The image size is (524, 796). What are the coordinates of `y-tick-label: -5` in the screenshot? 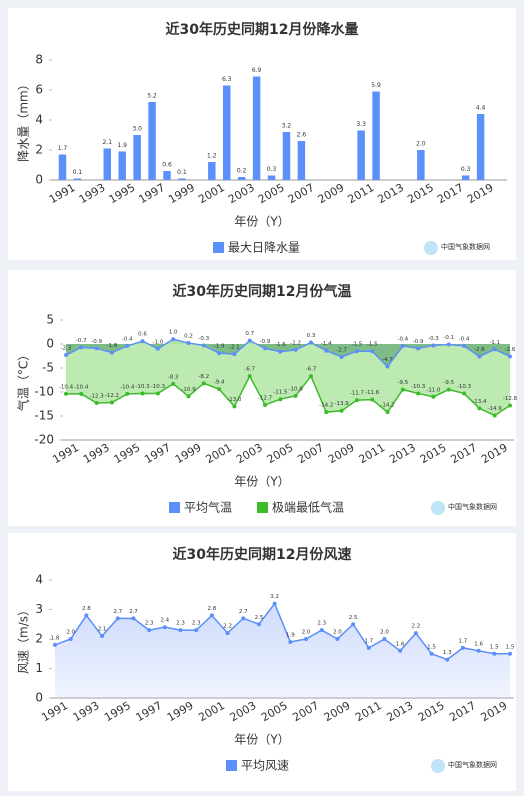 It's located at (48, 368).